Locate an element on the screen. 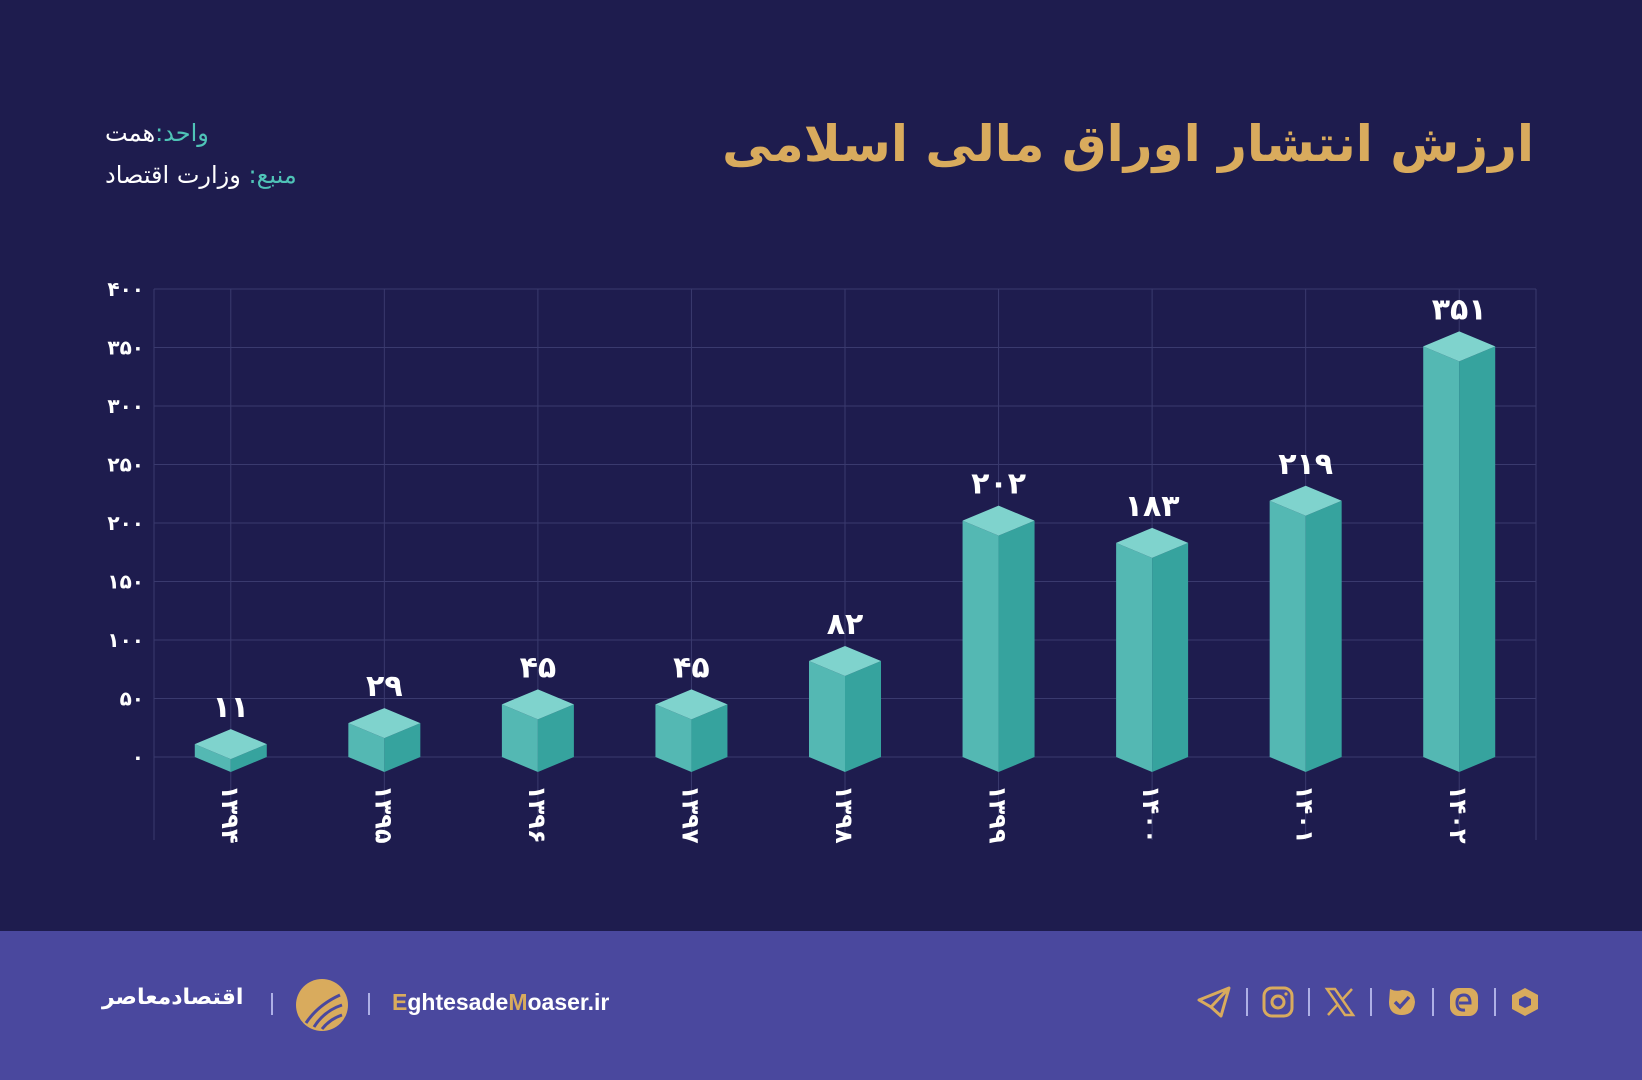  x-tick-label: ۱۴۰۲ is located at coordinates (1458, 814).